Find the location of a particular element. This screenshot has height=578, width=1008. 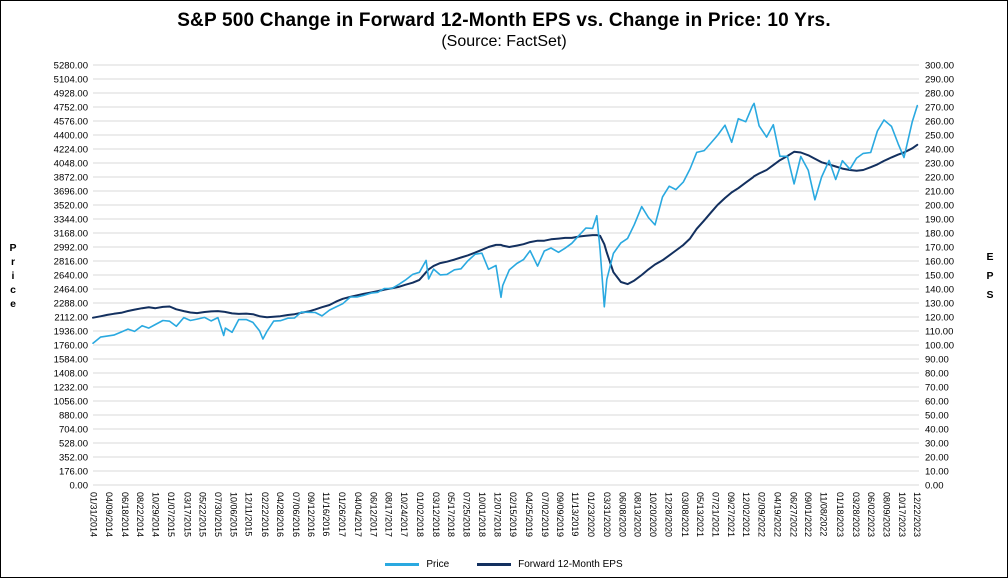

price-axis-title-letter: e is located at coordinates (13, 304).